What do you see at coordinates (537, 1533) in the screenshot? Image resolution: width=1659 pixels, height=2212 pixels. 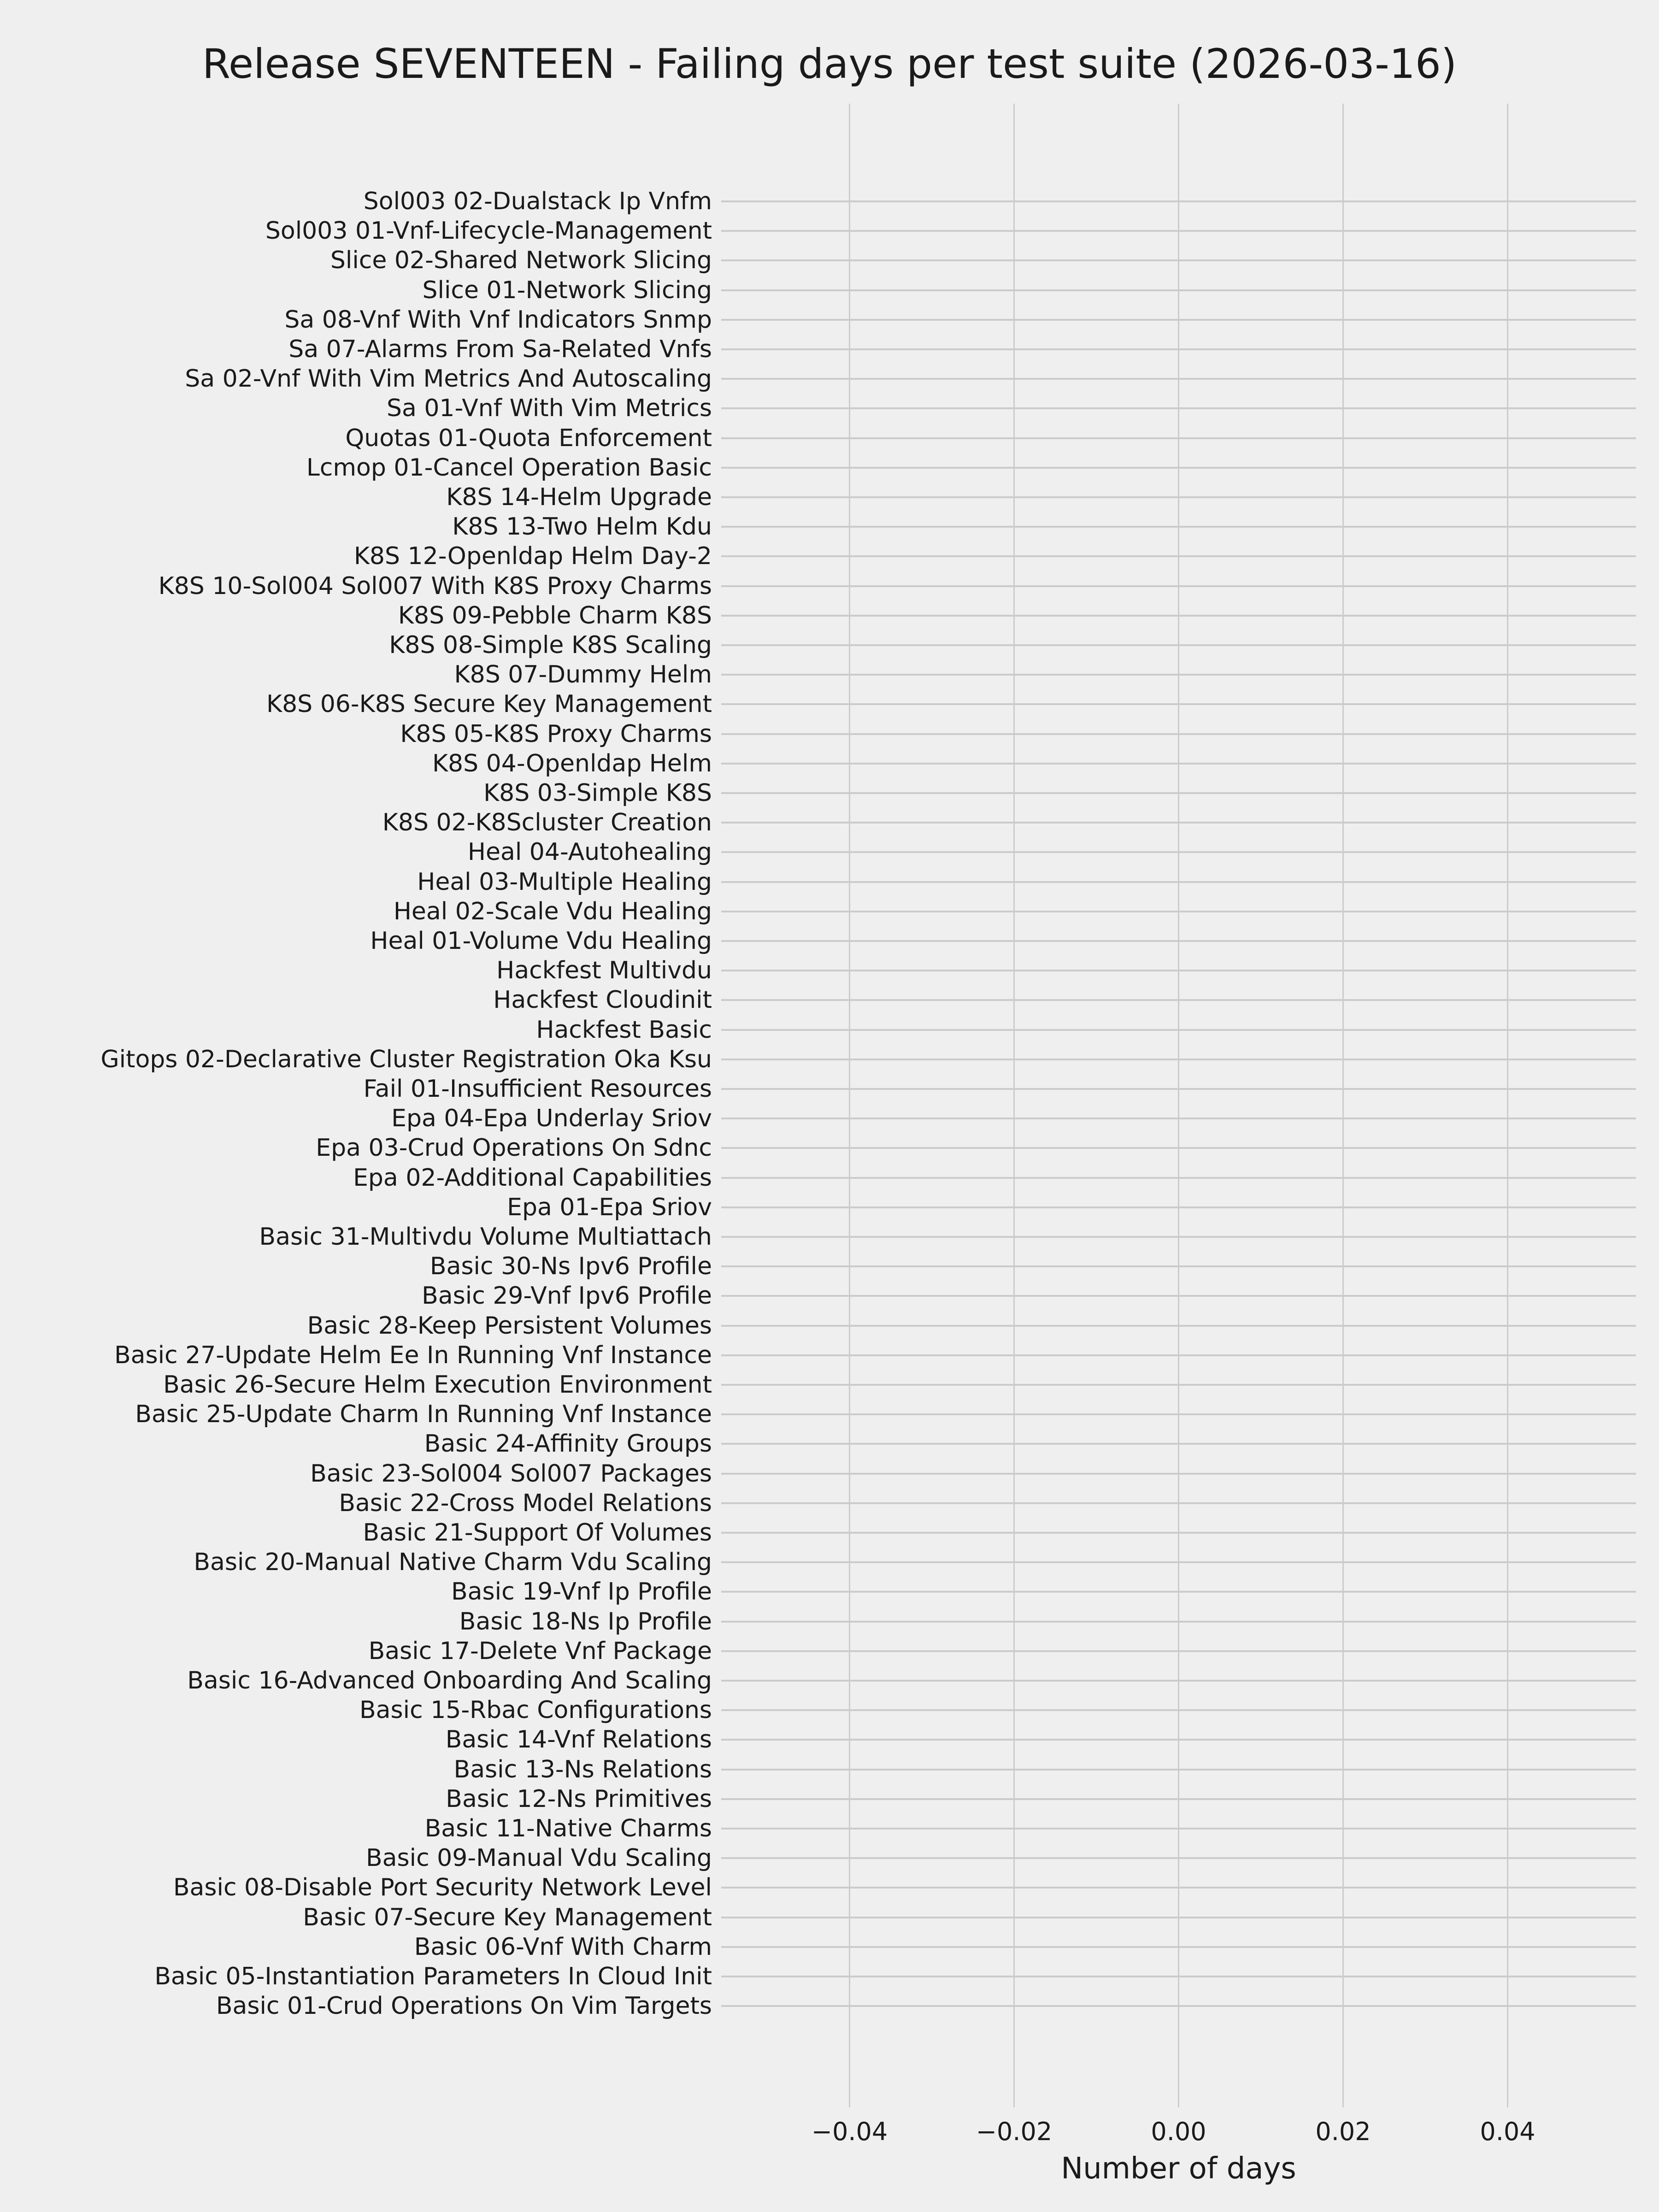 I see `y-tick-label: Basic 21-Support Of Volumes` at bounding box center [537, 1533].